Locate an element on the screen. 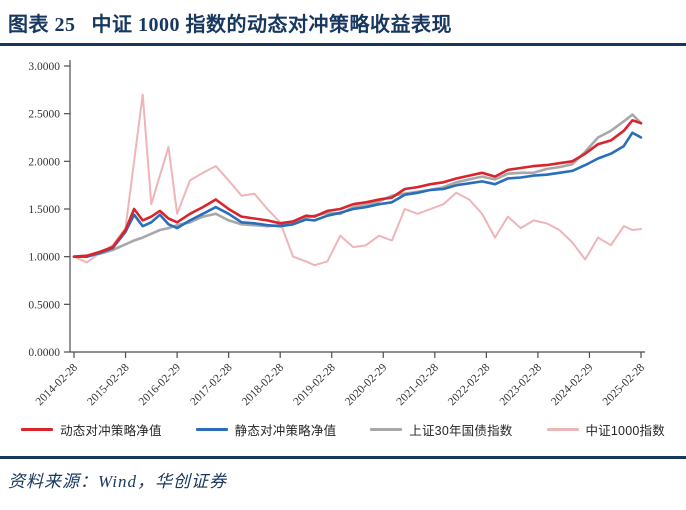 The image size is (686, 510). y-tick-label: 3.0000 is located at coordinates (44, 67).